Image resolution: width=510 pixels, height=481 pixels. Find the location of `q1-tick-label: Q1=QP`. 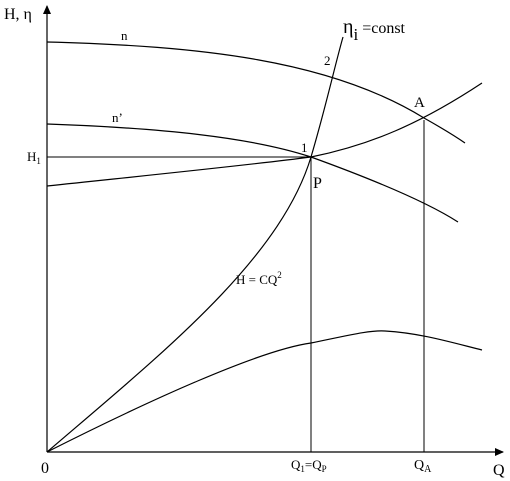

q1-tick-label: Q1=QP is located at coordinates (309, 465).